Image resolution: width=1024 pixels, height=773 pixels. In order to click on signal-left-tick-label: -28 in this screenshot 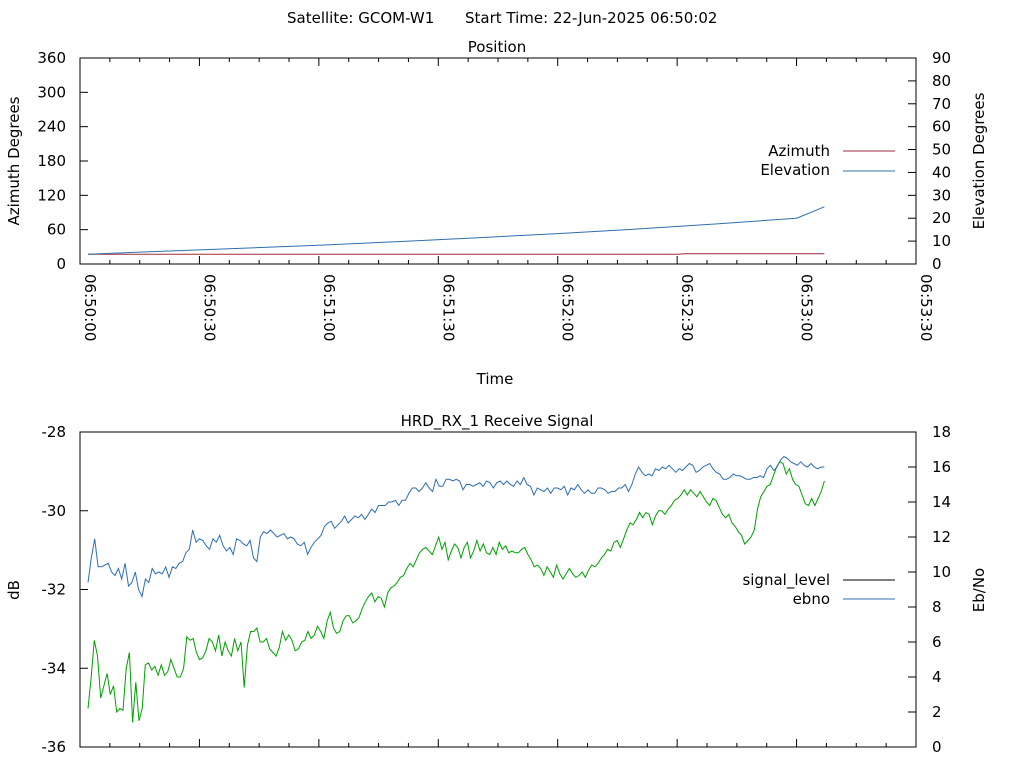, I will do `click(54, 432)`.